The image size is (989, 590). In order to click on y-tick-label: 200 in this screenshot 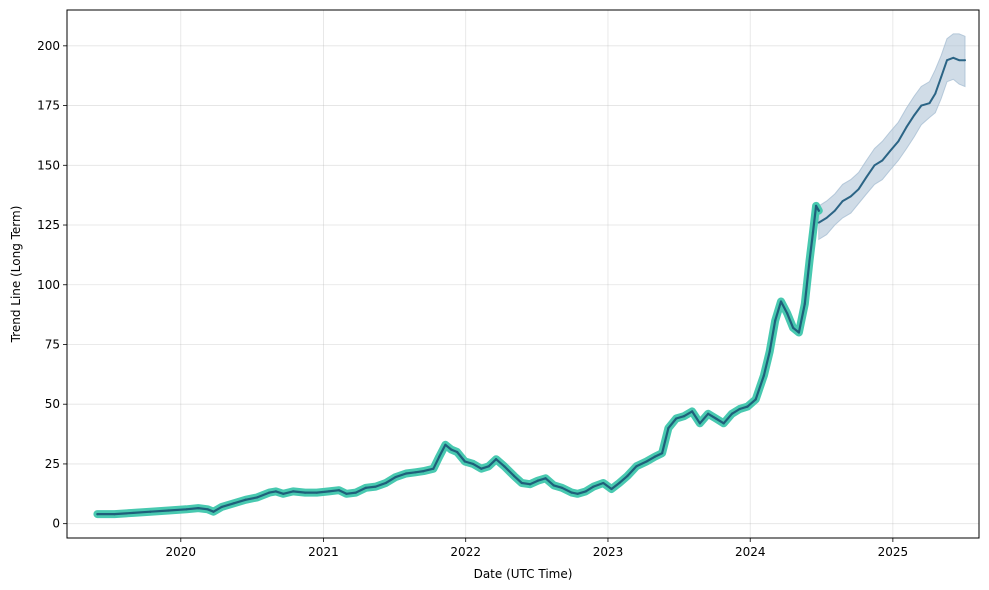, I will do `click(48, 46)`.